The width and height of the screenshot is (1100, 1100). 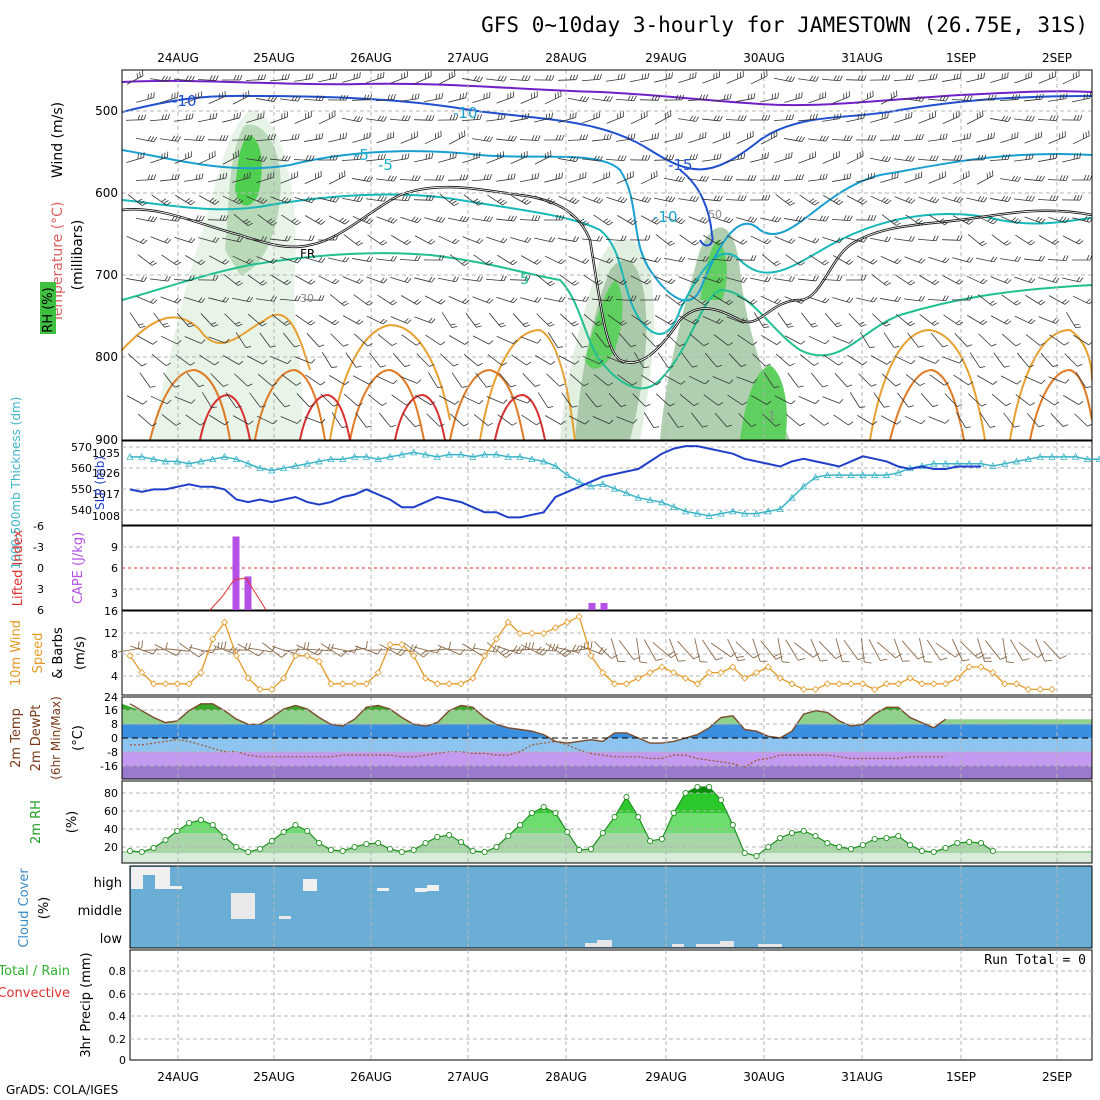 What do you see at coordinates (607, 132) in the screenshot?
I see `temp-contour-minus10` at bounding box center [607, 132].